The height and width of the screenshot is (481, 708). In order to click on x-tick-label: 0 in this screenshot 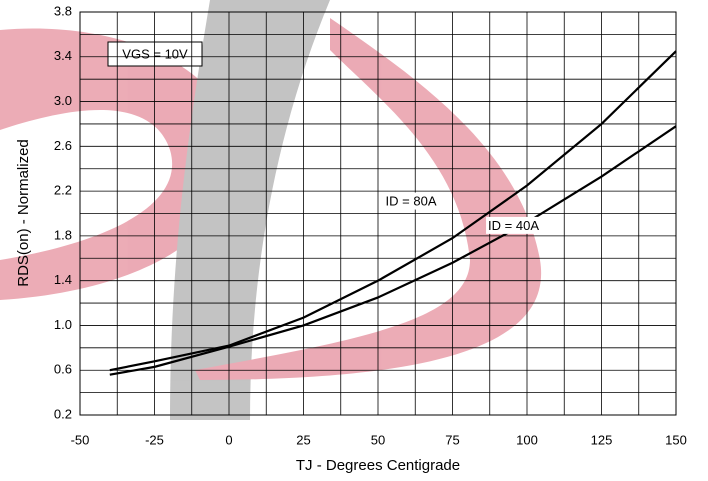, I will do `click(228, 439)`.